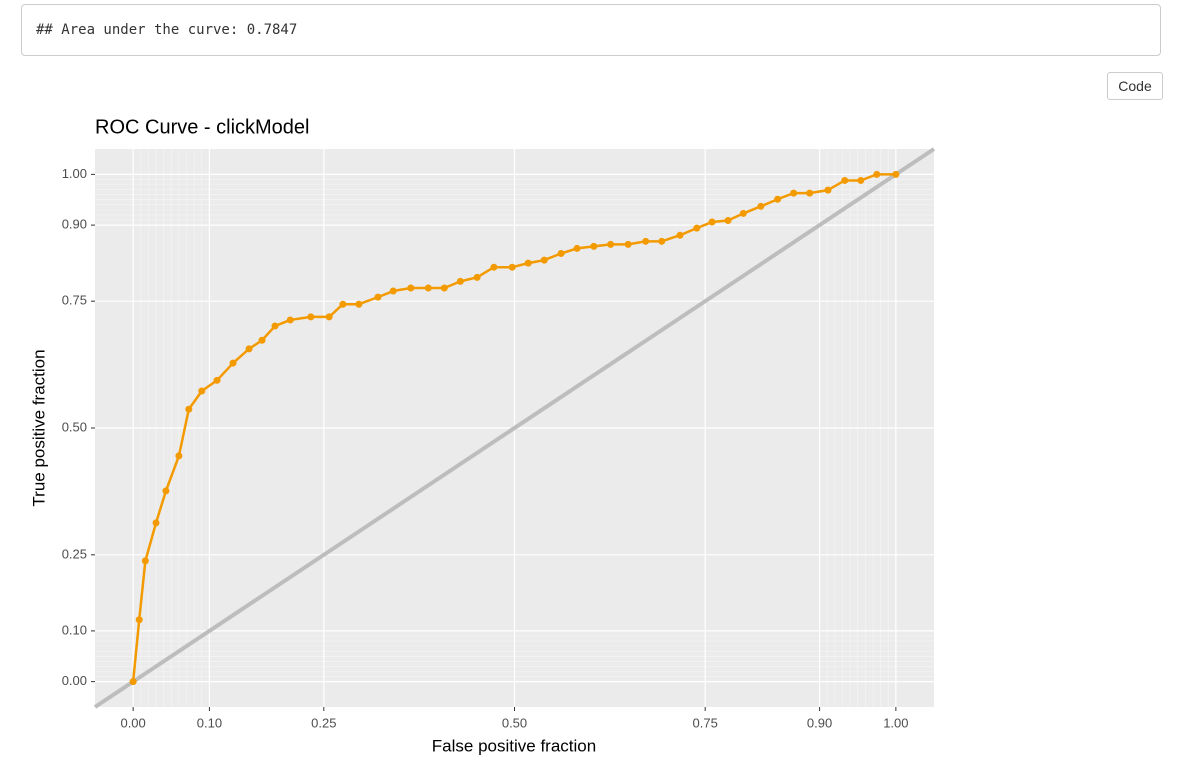 Image resolution: width=1184 pixels, height=777 pixels. I want to click on x-tick-label: 0.25, so click(323, 722).